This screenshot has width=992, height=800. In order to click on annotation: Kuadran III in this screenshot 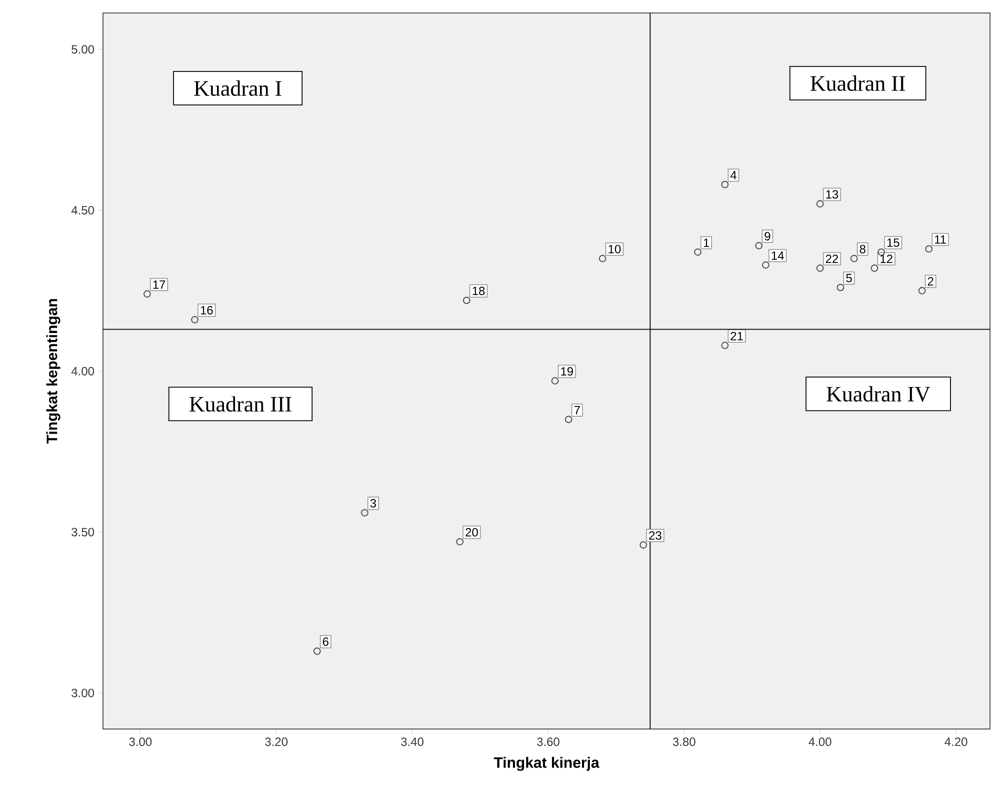, I will do `click(241, 404)`.